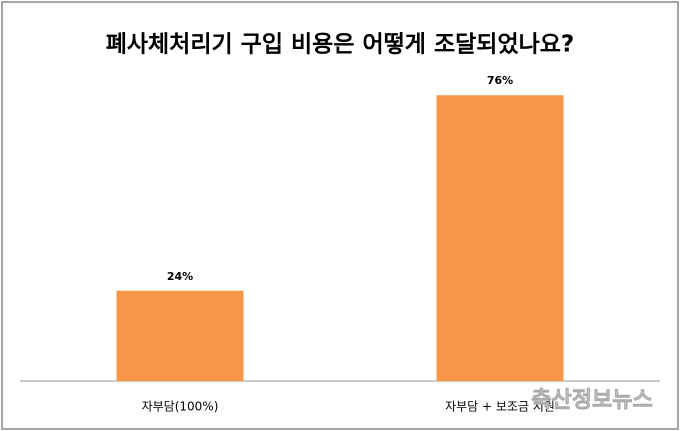  Describe the element at coordinates (591, 400) in the screenshot. I see `watermark: 축산정보뉴스` at that location.